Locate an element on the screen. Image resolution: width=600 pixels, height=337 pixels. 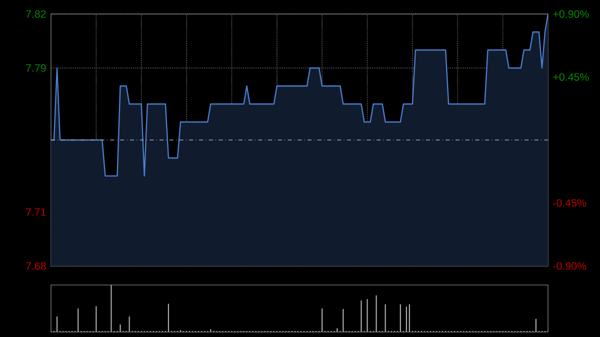
y-tick-label: 7.68 is located at coordinates (36, 266).